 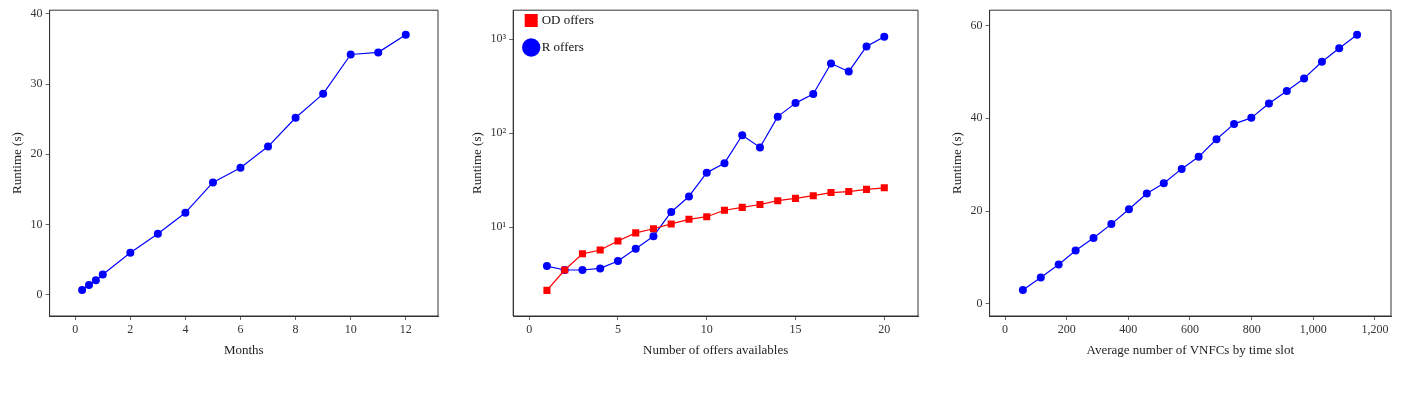 What do you see at coordinates (405, 329) in the screenshot?
I see `x-tick-label: 12` at bounding box center [405, 329].